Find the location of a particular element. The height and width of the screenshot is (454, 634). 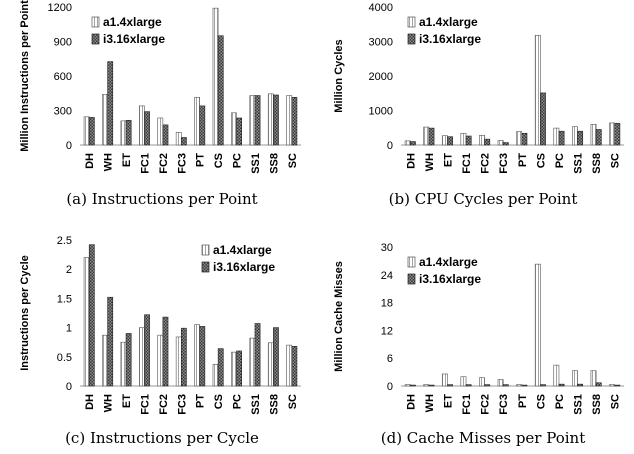

x-tick-label: CS is located at coordinates (219, 160).